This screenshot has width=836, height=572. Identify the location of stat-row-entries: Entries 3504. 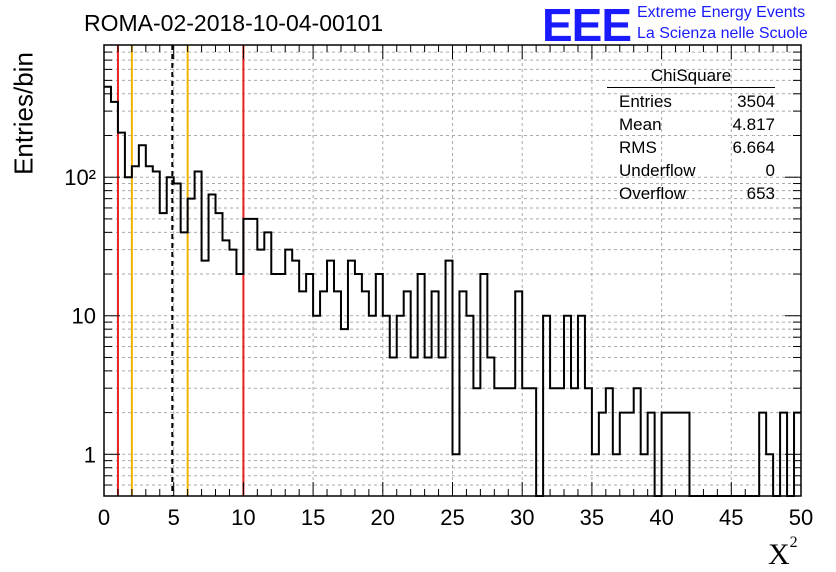
(693, 101).